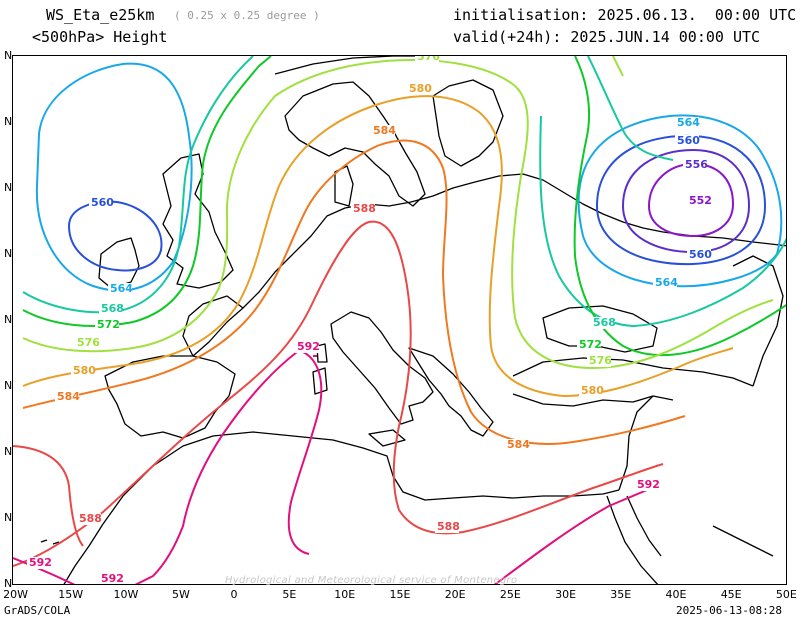 The height and width of the screenshot is (618, 800). What do you see at coordinates (743, 541) in the screenshot?
I see `coast-gulf` at bounding box center [743, 541].